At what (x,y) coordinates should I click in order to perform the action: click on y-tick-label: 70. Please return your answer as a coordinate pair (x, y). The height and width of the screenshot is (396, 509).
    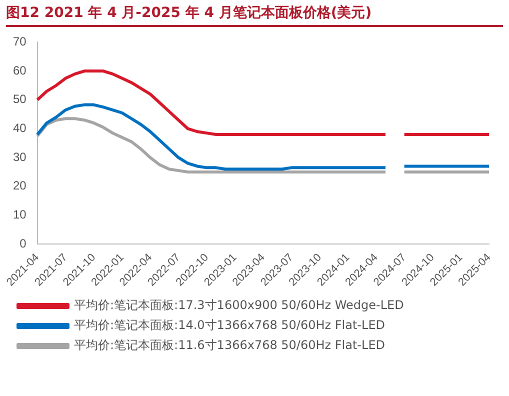
    Looking at the image, I should click on (19, 41).